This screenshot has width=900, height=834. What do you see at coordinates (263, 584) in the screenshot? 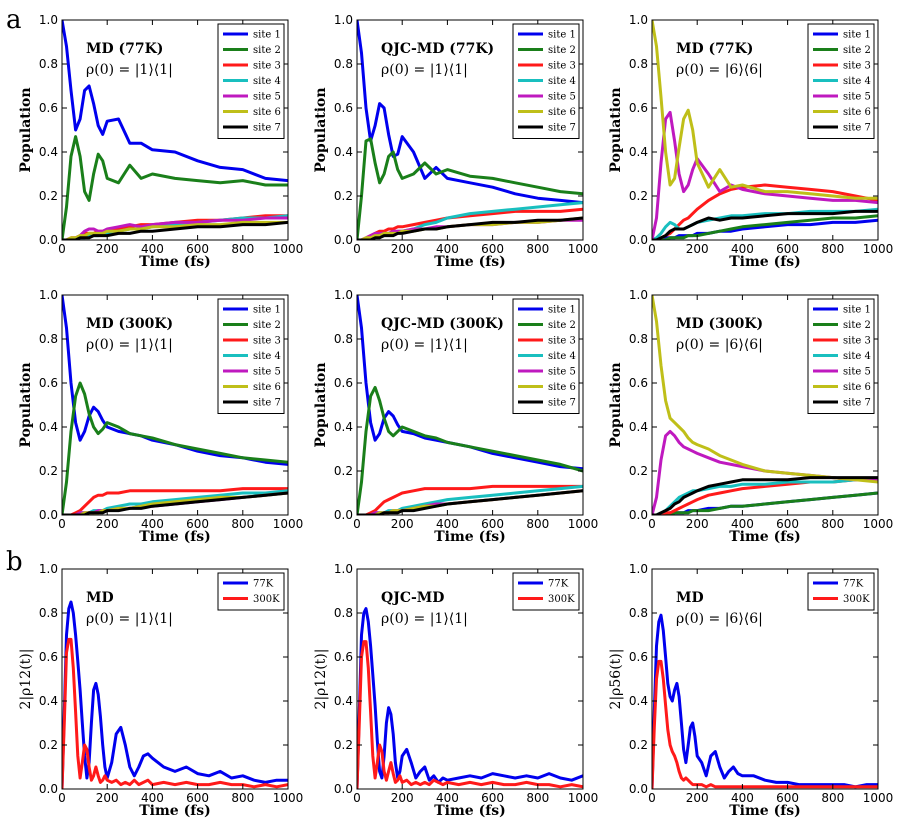
I see `legend-label: 77K` at bounding box center [263, 584].